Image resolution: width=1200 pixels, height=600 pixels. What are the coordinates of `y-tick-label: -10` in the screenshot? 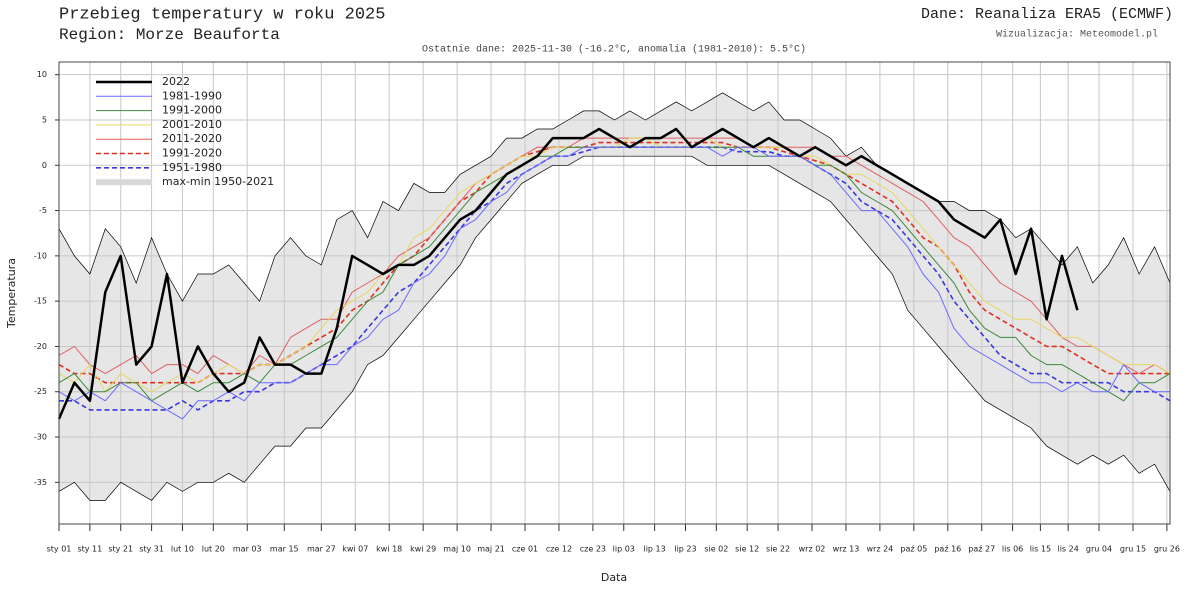 It's located at (40, 255).